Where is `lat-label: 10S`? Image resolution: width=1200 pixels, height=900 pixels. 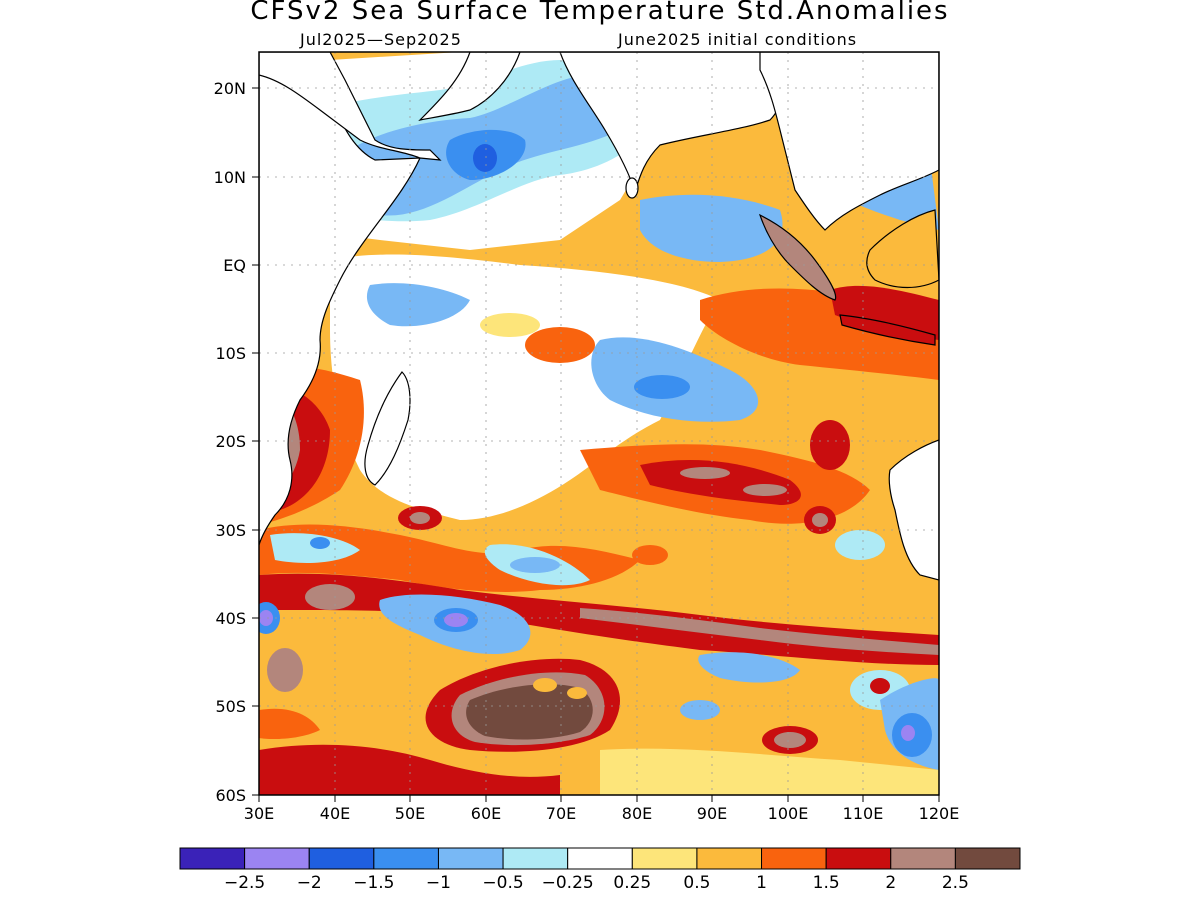
lat-label: 10S is located at coordinates (230, 353).